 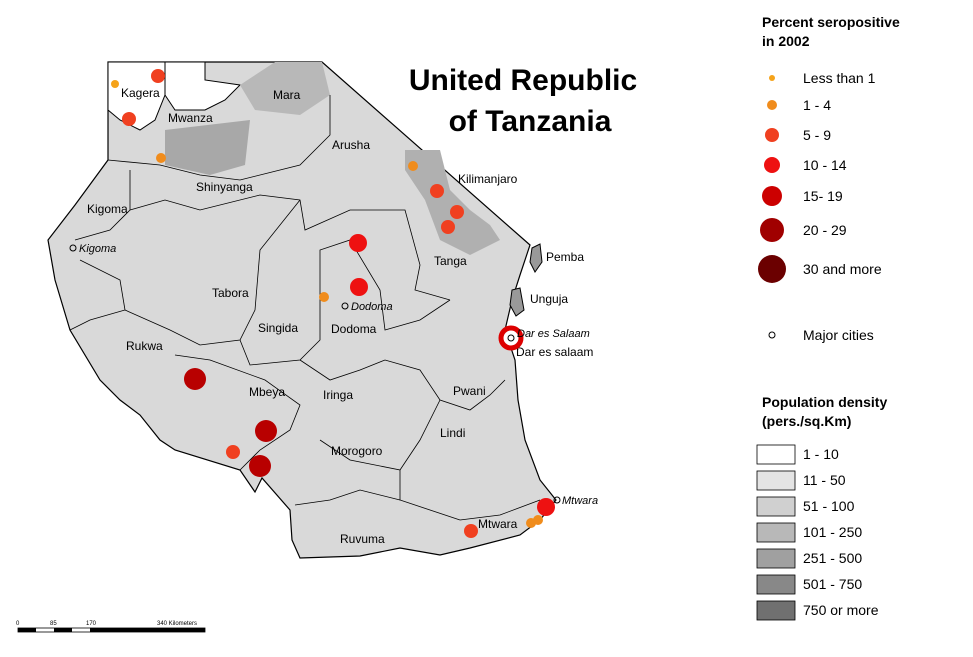 I want to click on city-label: Mtwara, so click(x=580, y=501).